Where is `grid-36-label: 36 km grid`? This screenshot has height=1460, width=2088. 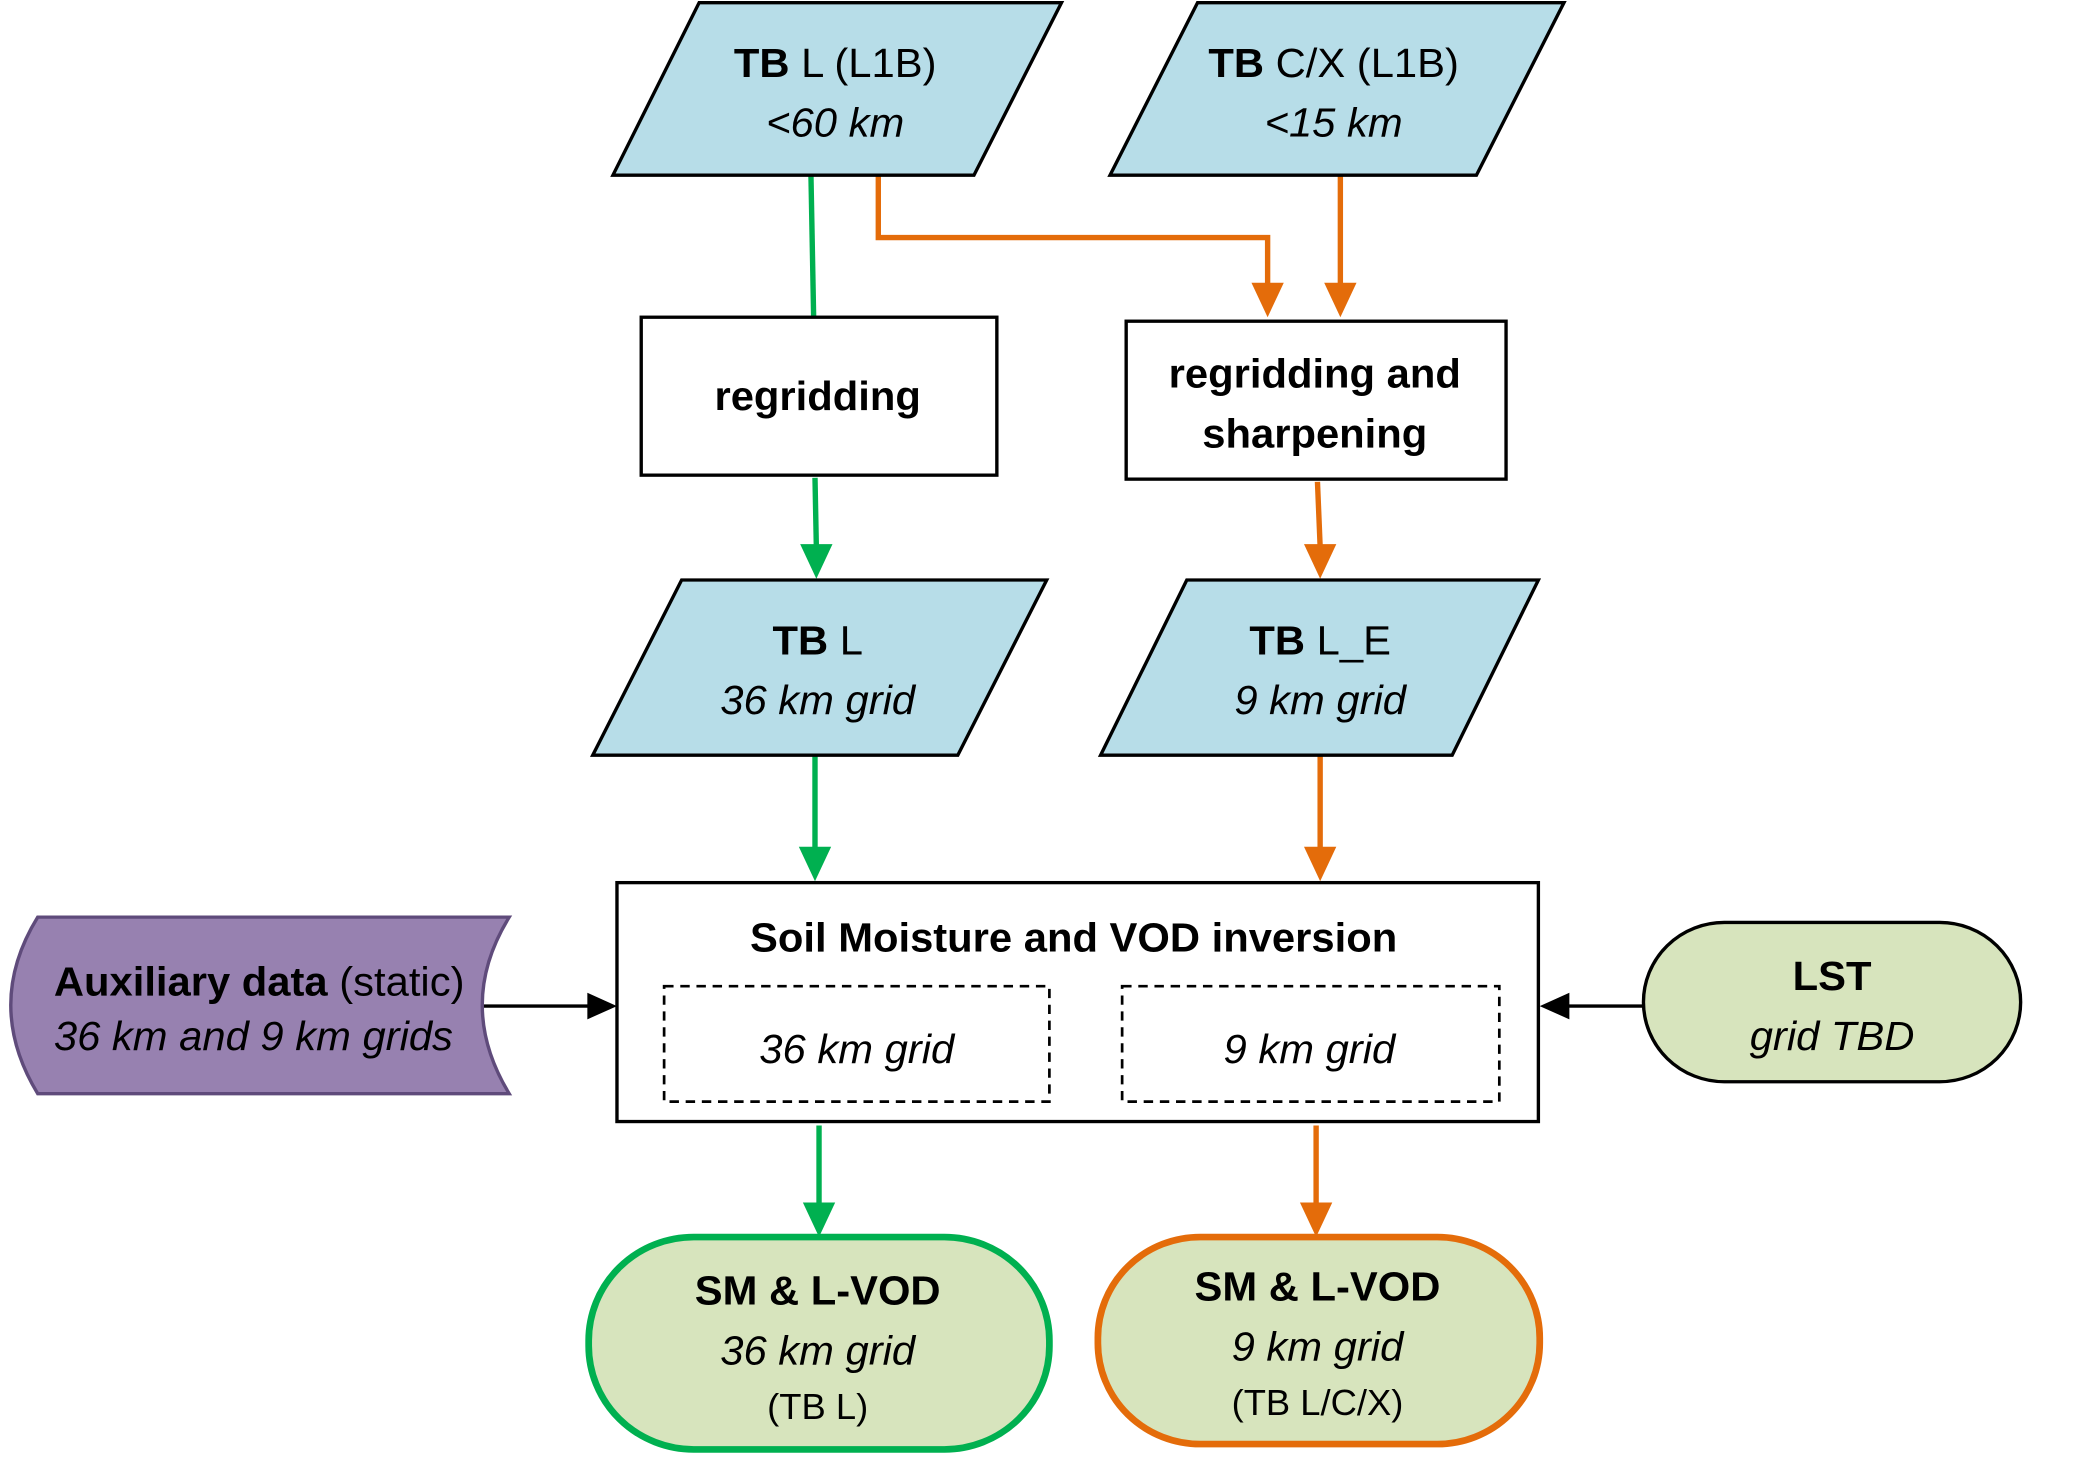
grid-36-label: 36 km grid is located at coordinates (857, 1048).